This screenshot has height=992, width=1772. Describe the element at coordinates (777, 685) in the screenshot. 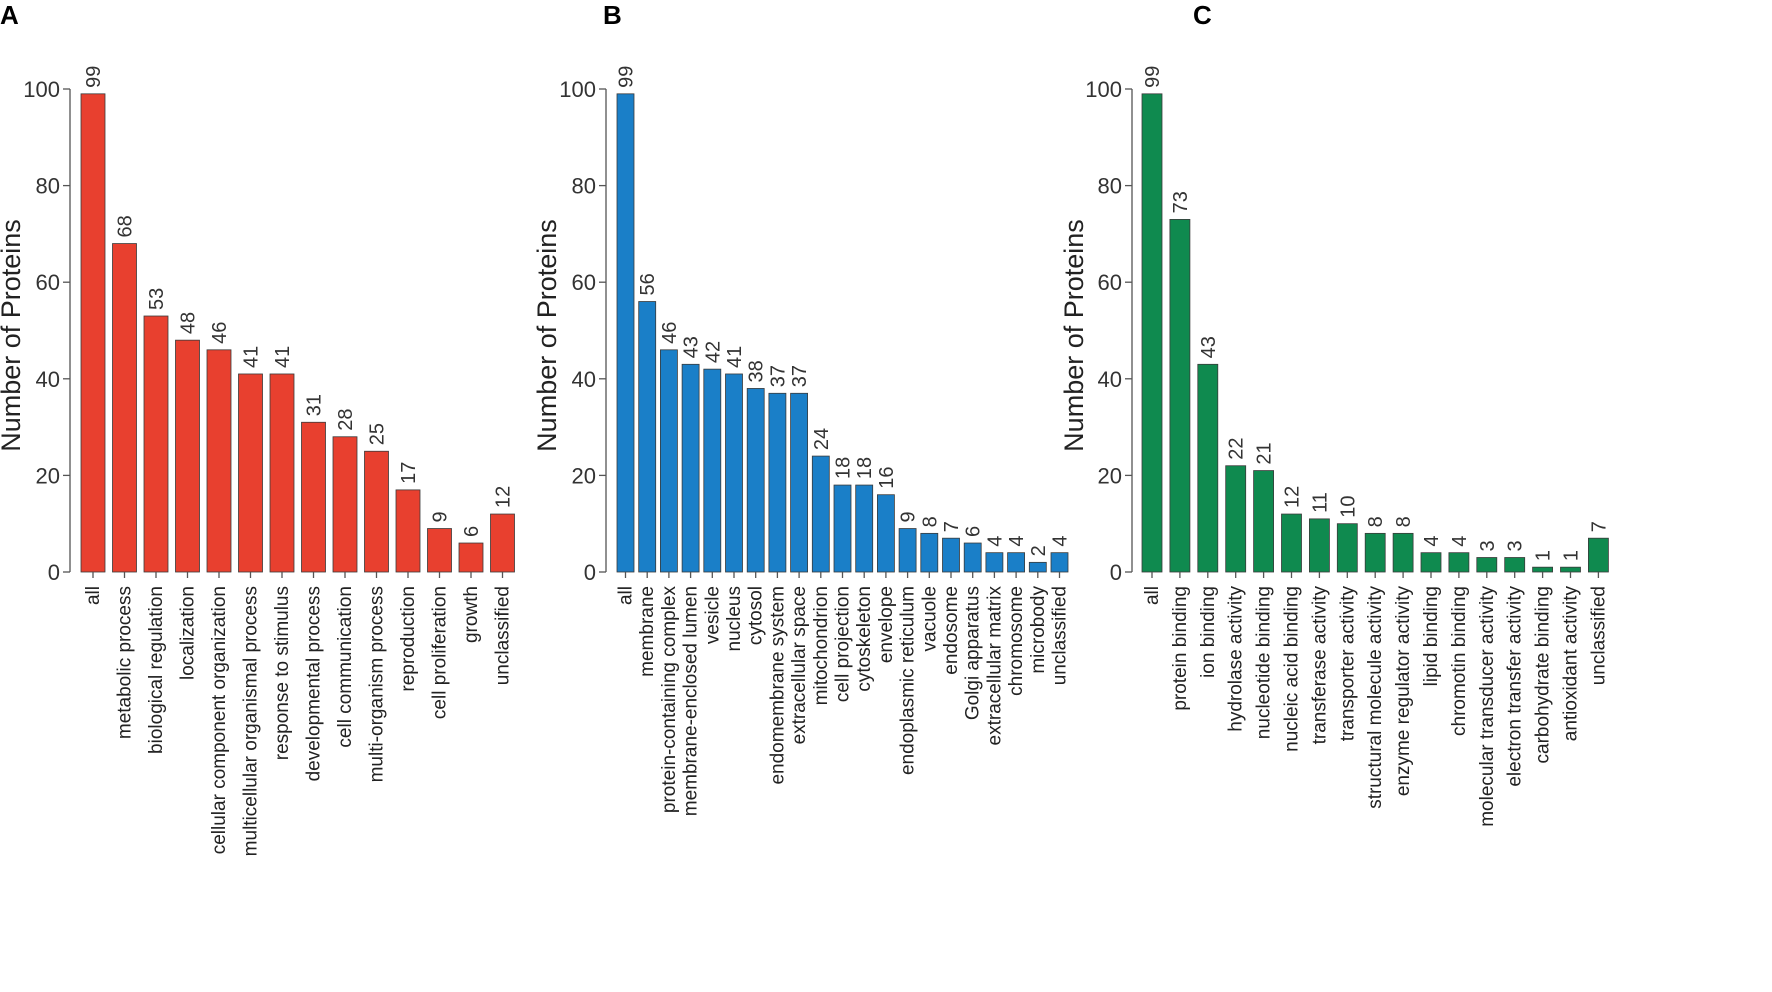

I see `x-category-label: endomembrane system` at that location.